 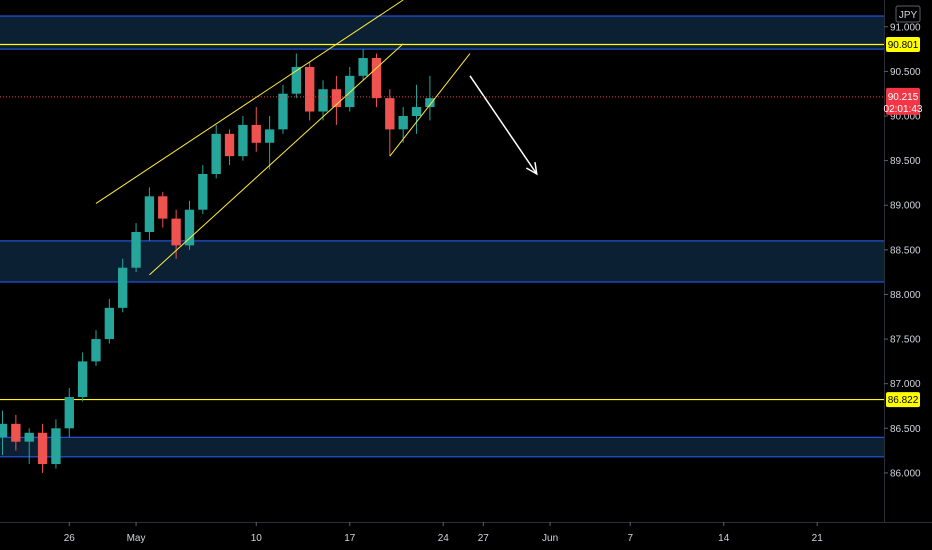 I want to click on currency-label-box, so click(x=908, y=14).